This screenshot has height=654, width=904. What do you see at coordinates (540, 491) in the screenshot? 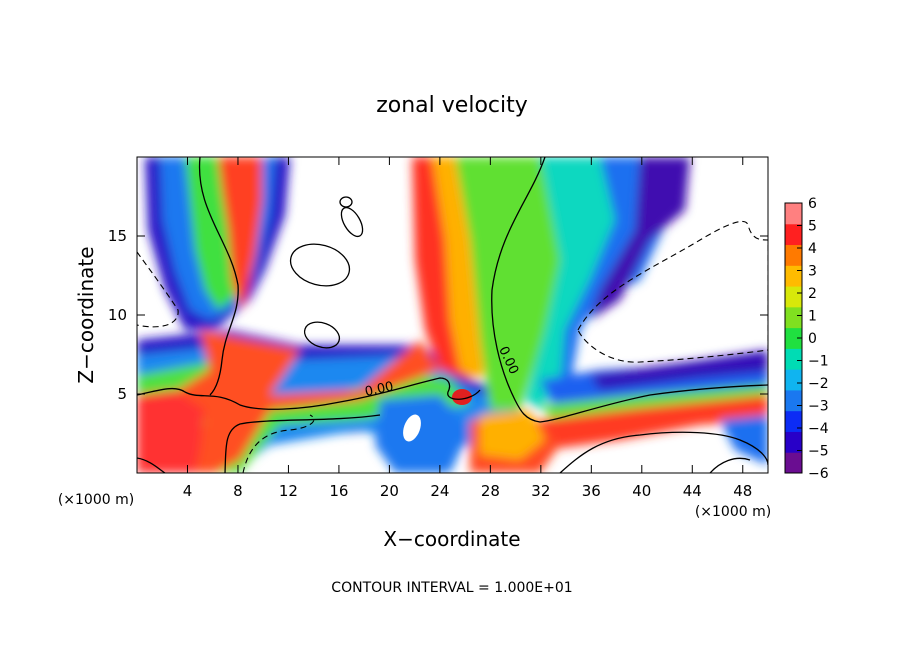
I see `x-tick-label: 32` at bounding box center [540, 491].